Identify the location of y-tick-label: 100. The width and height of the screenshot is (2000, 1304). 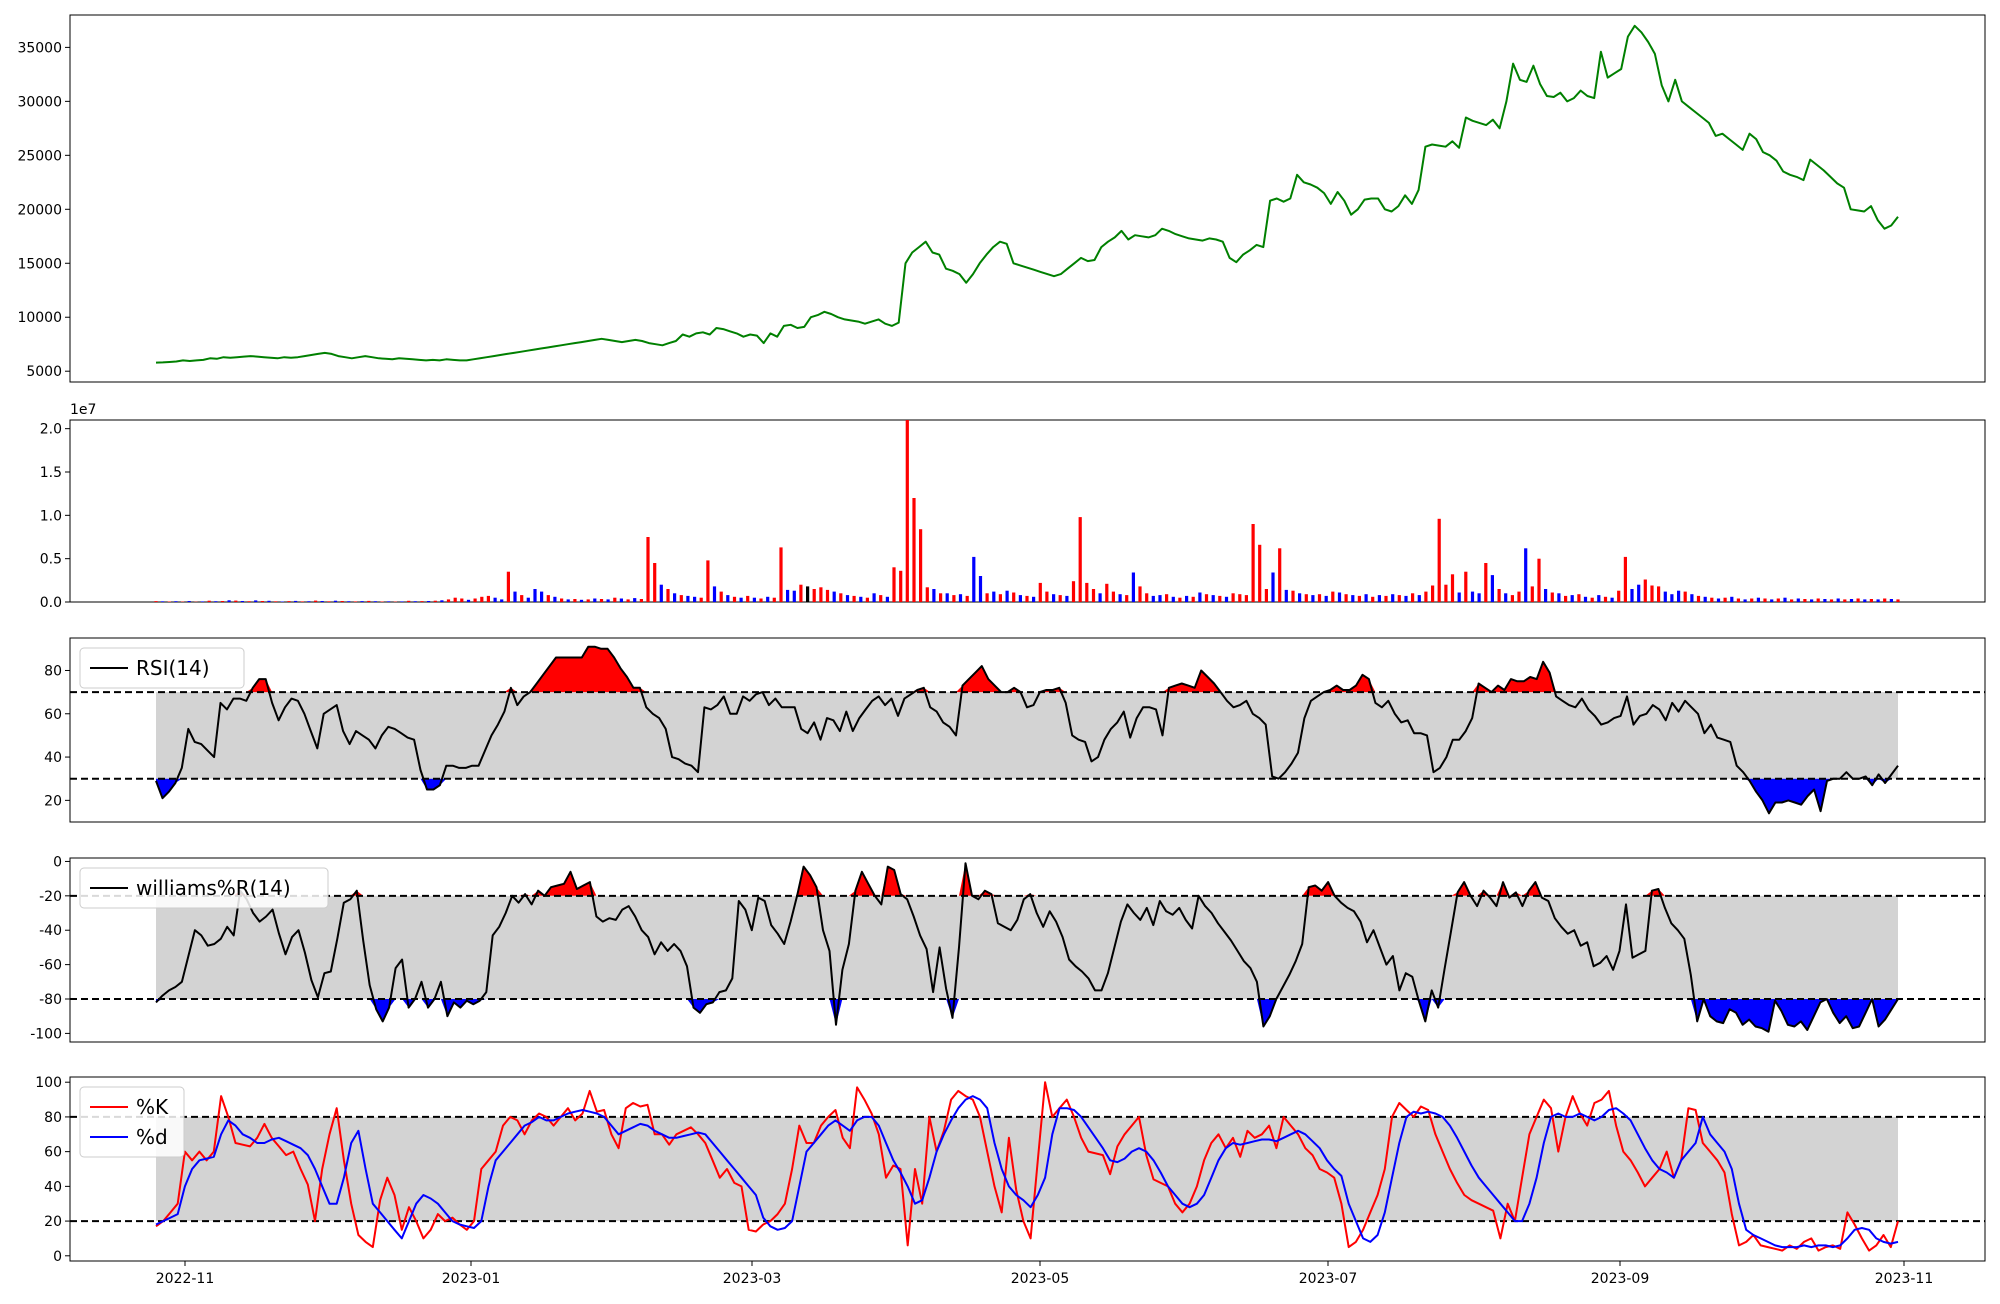
(48, 1083).